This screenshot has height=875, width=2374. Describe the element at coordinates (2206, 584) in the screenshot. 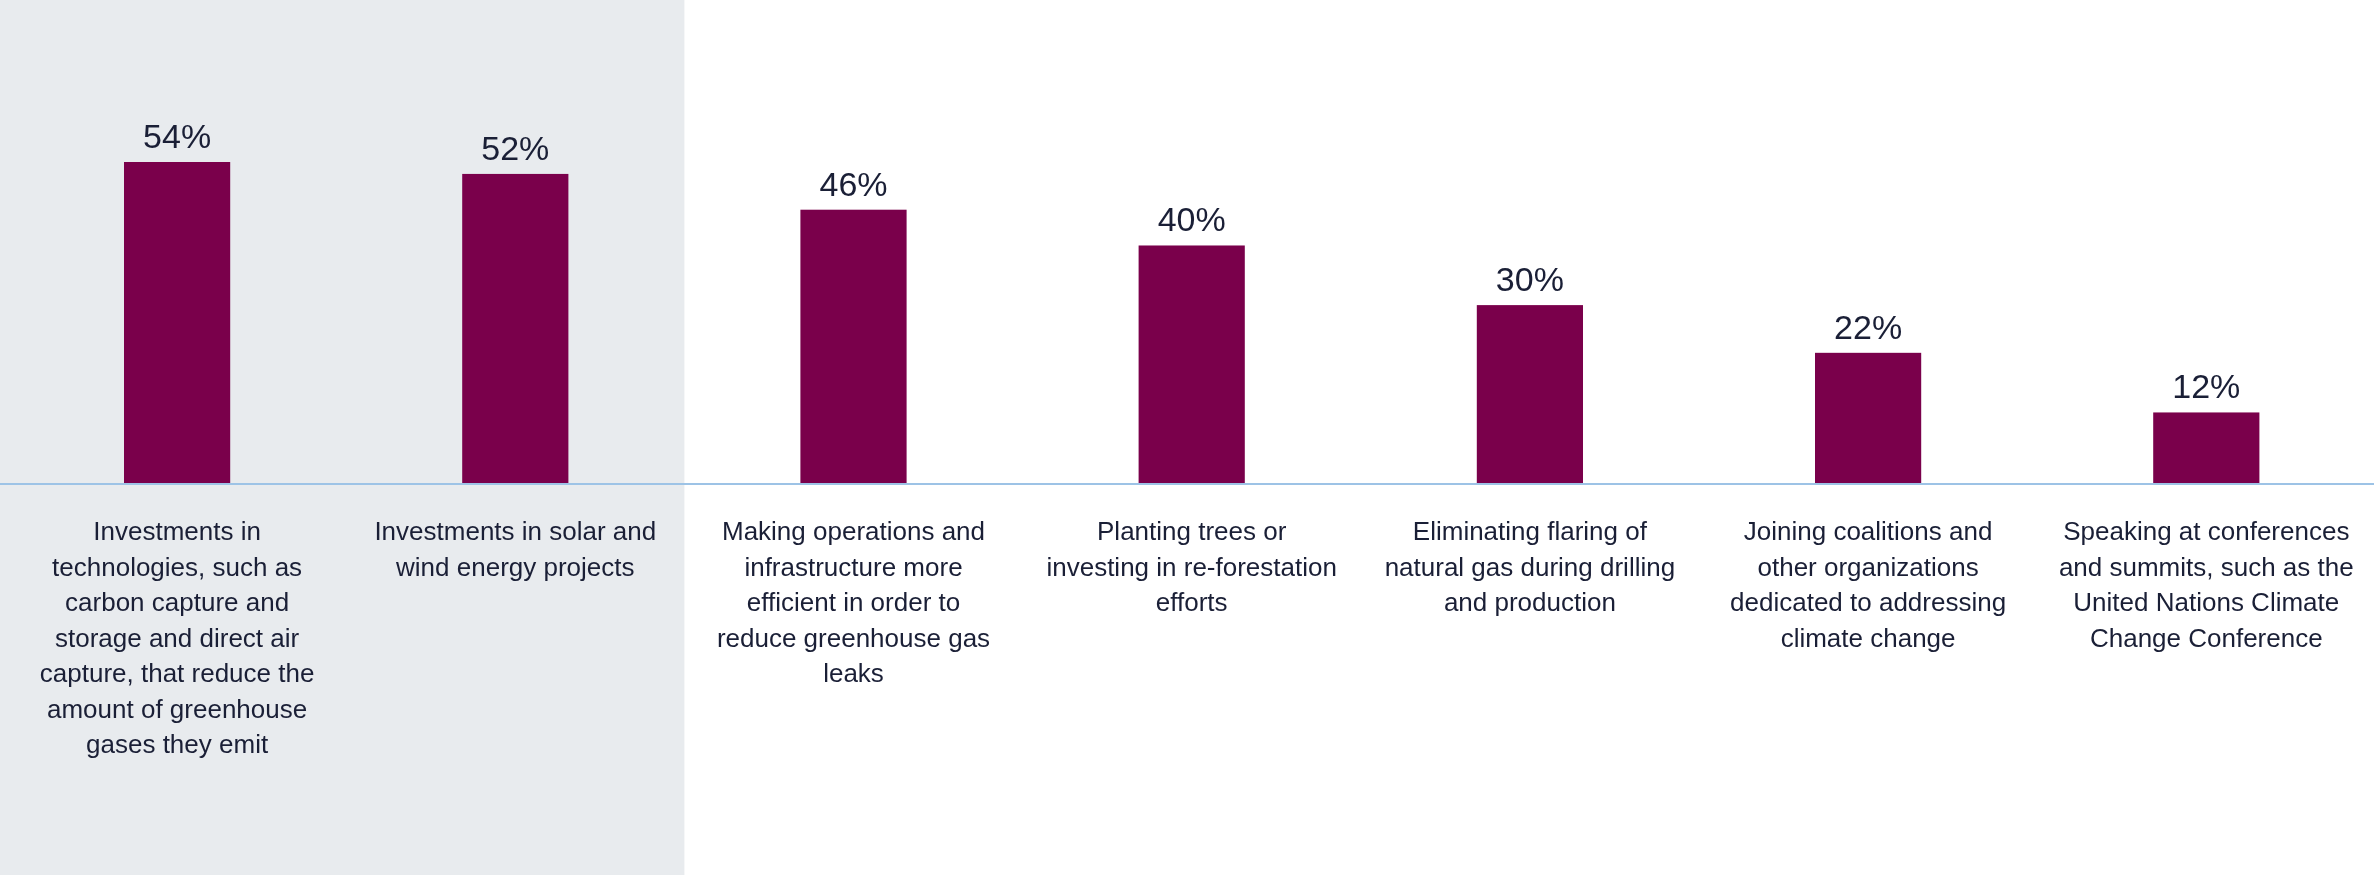

I see `x-tick-label: Speaking at conferences and summits, such as the United Nations Climate Change Conference` at that location.